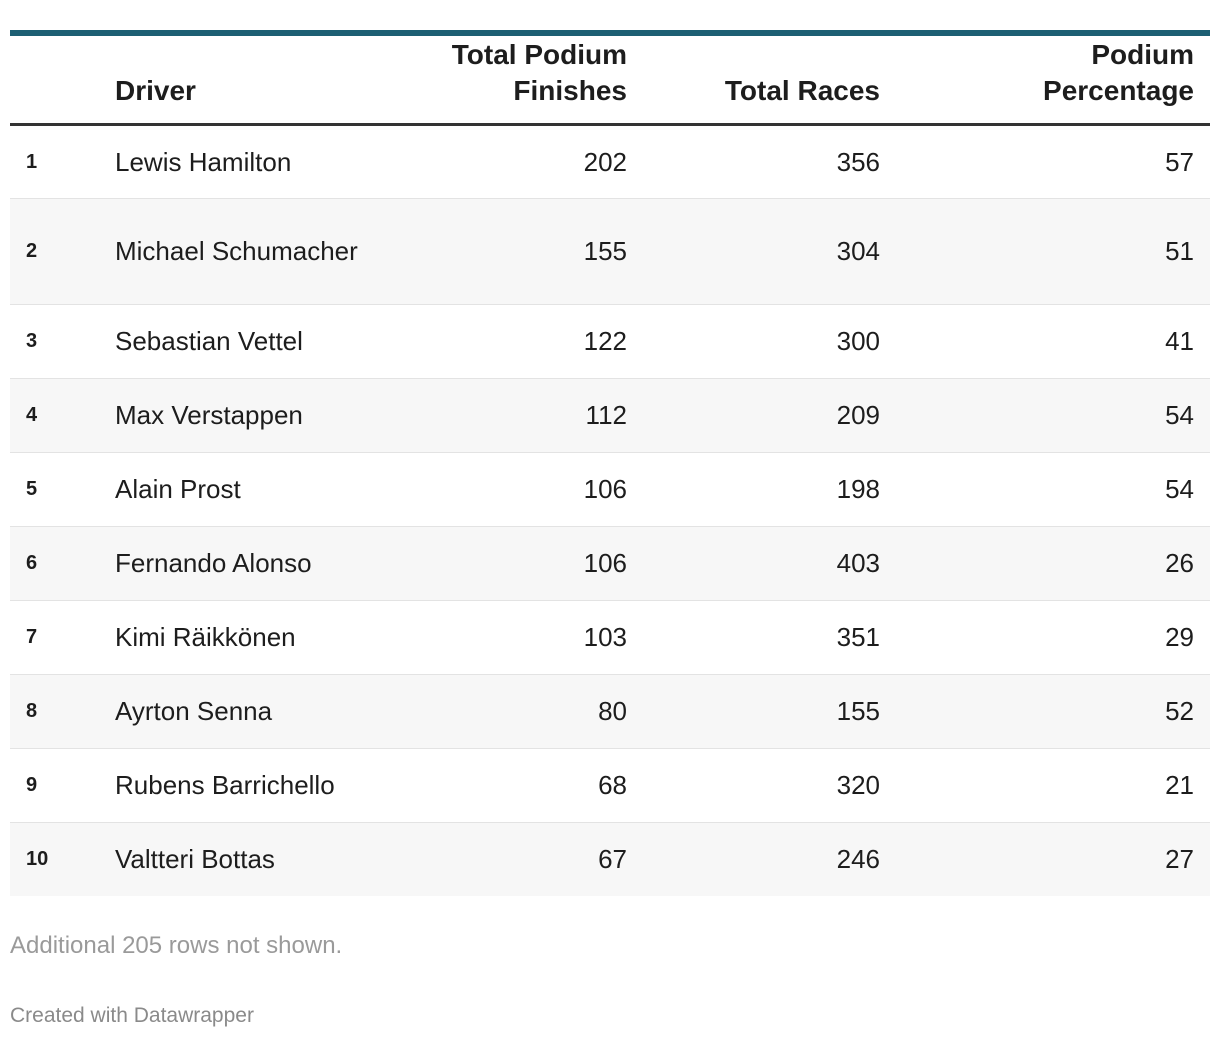  Describe the element at coordinates (62, 563) in the screenshot. I see `cell-rank: 6` at that location.